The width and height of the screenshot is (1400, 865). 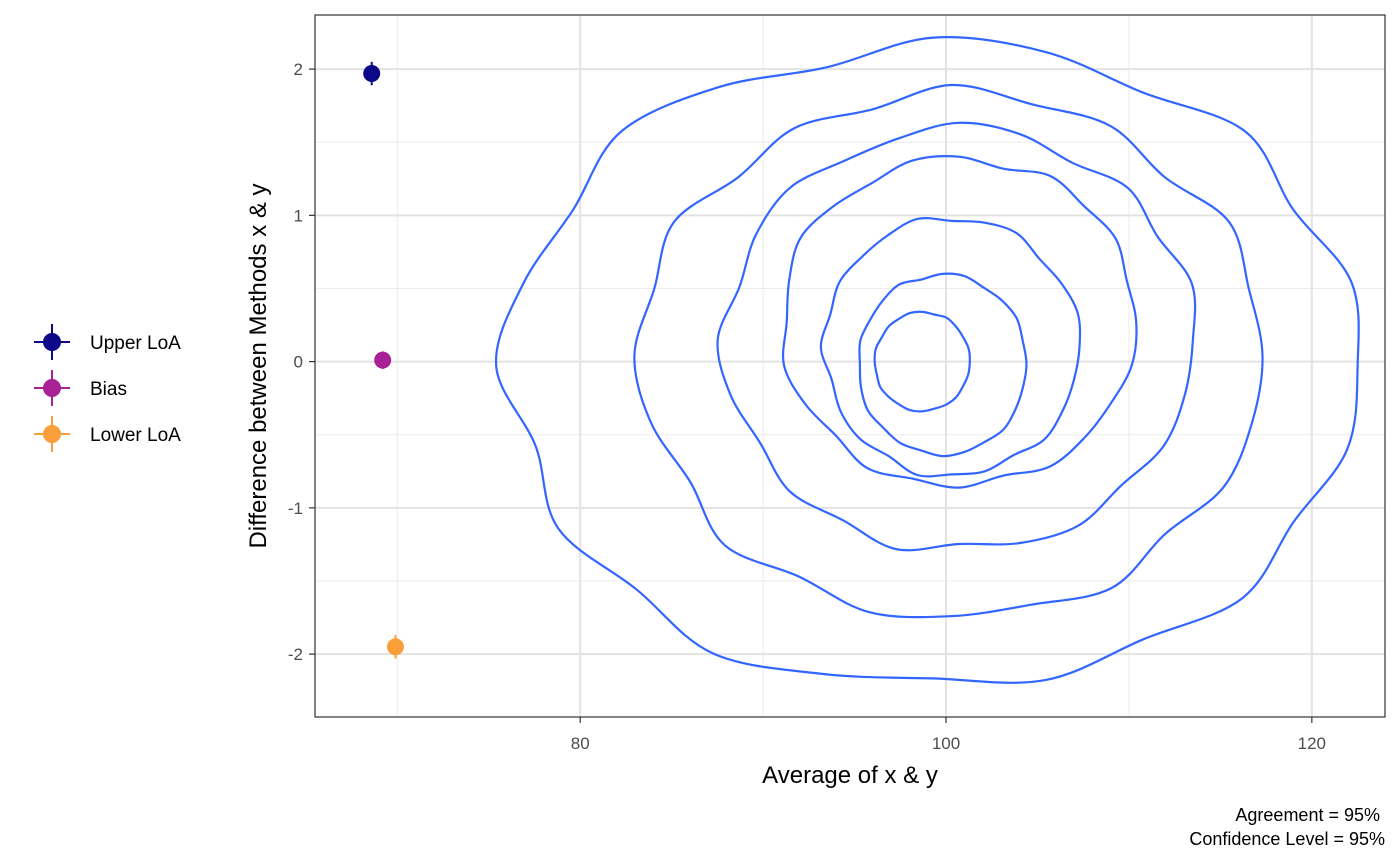 I want to click on legend-label-bias: Bias, so click(x=108, y=389).